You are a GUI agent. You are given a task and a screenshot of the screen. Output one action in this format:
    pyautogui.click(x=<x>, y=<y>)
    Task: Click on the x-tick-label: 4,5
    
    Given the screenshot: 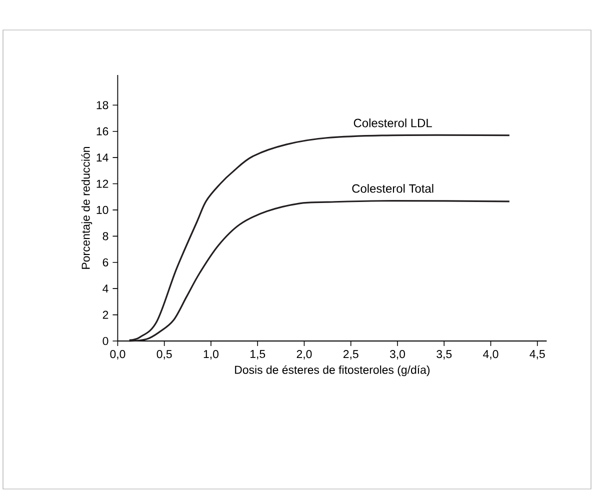 What is the action you would take?
    pyautogui.click(x=537, y=355)
    